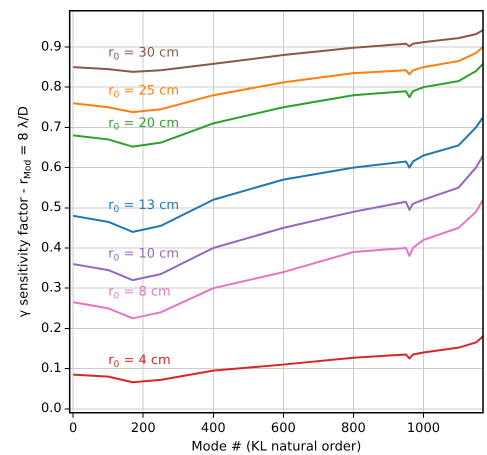 Image resolution: width=487 pixels, height=455 pixels. Describe the element at coordinates (51, 368) in the screenshot. I see `y-tick-label: 0.1` at that location.